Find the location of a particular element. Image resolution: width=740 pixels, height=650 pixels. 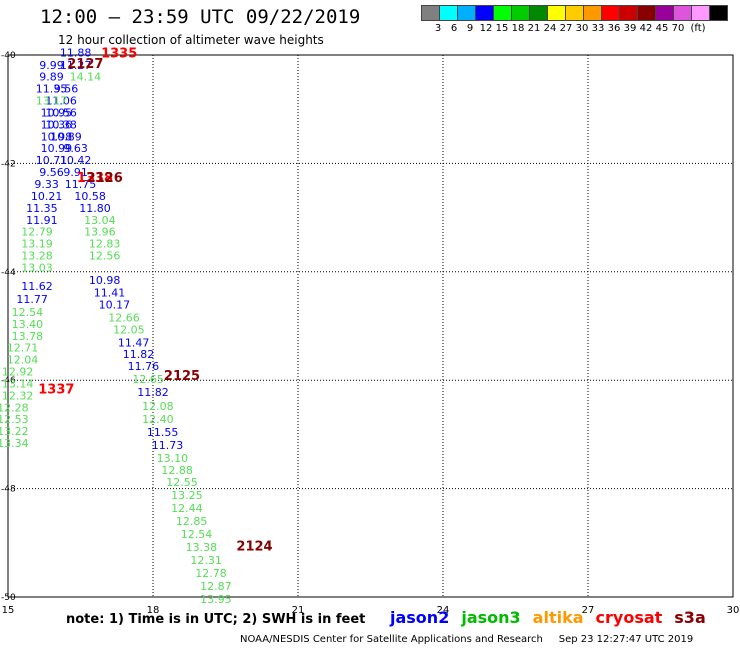

legend-cryosat: cryosat is located at coordinates (629, 617).